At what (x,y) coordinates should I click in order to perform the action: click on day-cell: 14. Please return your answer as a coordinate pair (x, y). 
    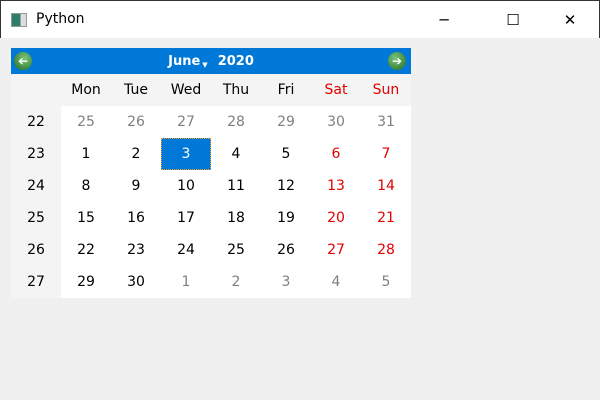
    Looking at the image, I should click on (386, 186).